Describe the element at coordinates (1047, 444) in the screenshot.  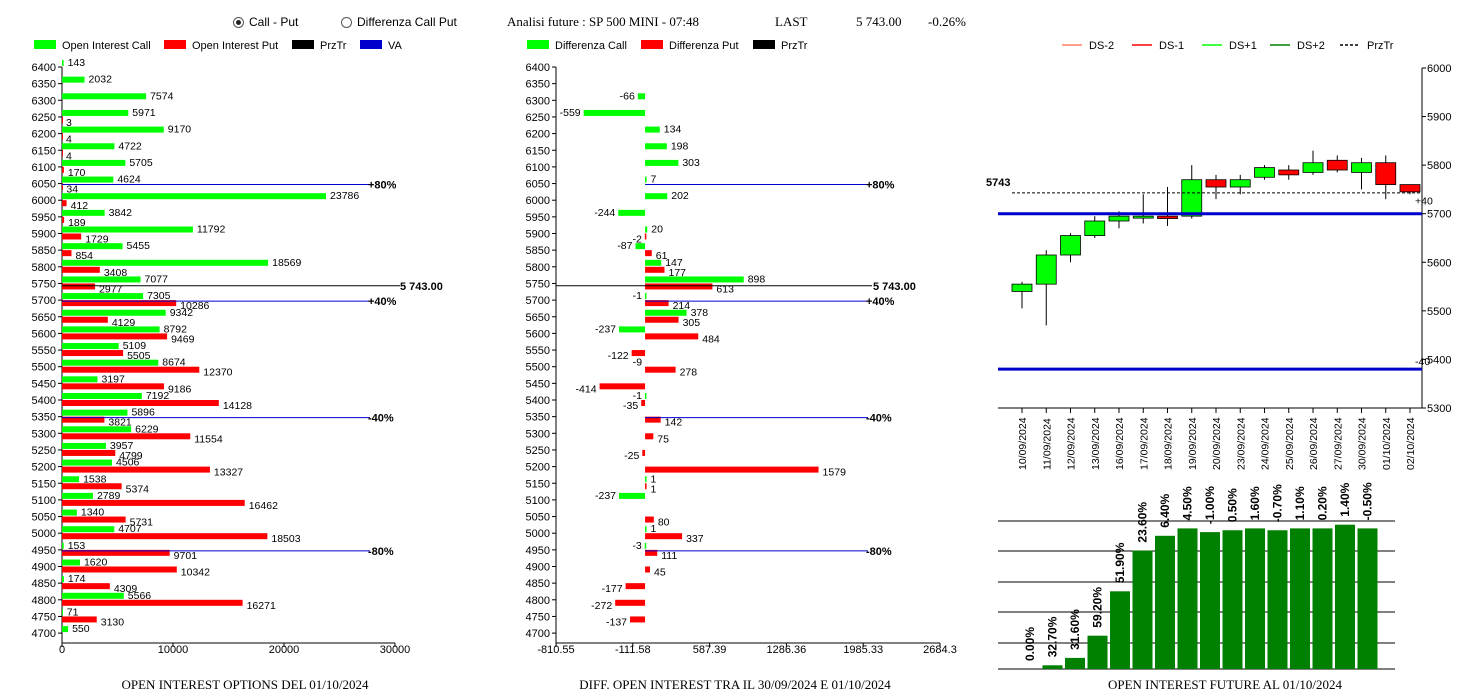
I see `x-tick-label: 11/09/2024` at that location.